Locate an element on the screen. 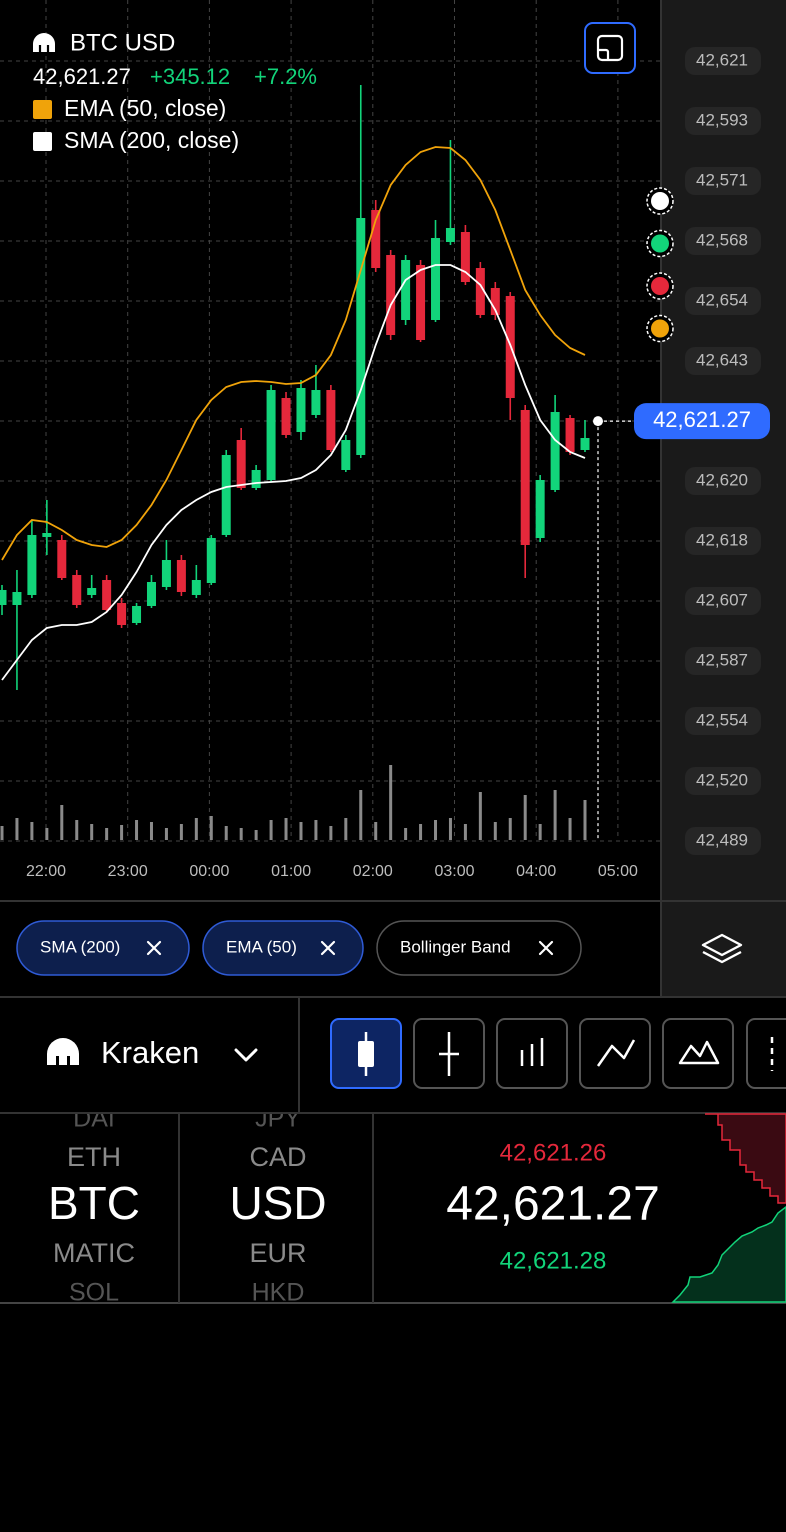 This screenshot has width=786, height=1532. currency-option: BTC is located at coordinates (94, 1203).